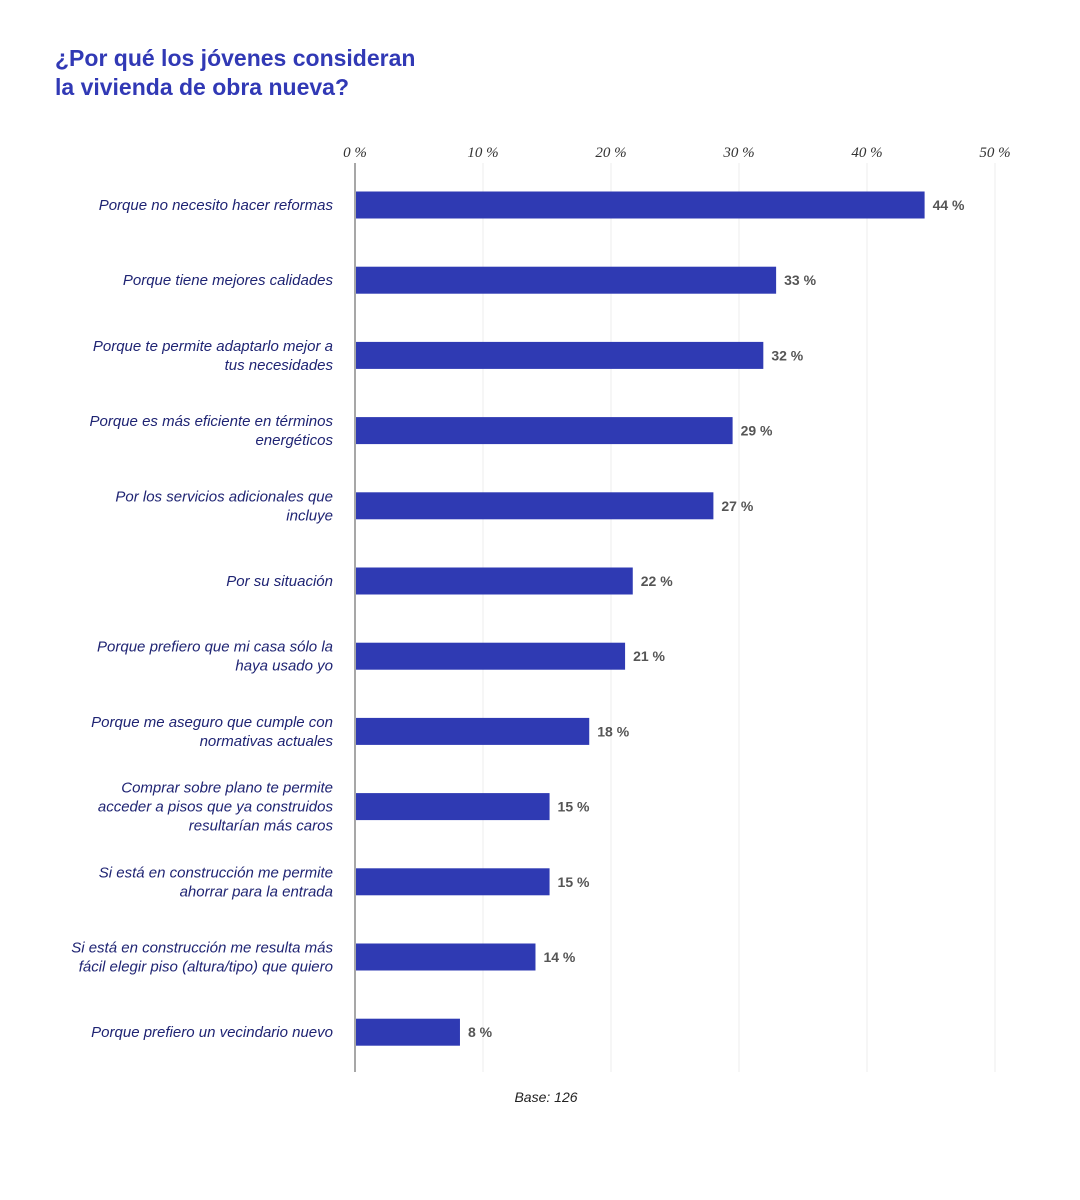 The image size is (1080, 1200). What do you see at coordinates (212, 421) in the screenshot?
I see `category-label-line: Porque es más eficiente en términos` at bounding box center [212, 421].